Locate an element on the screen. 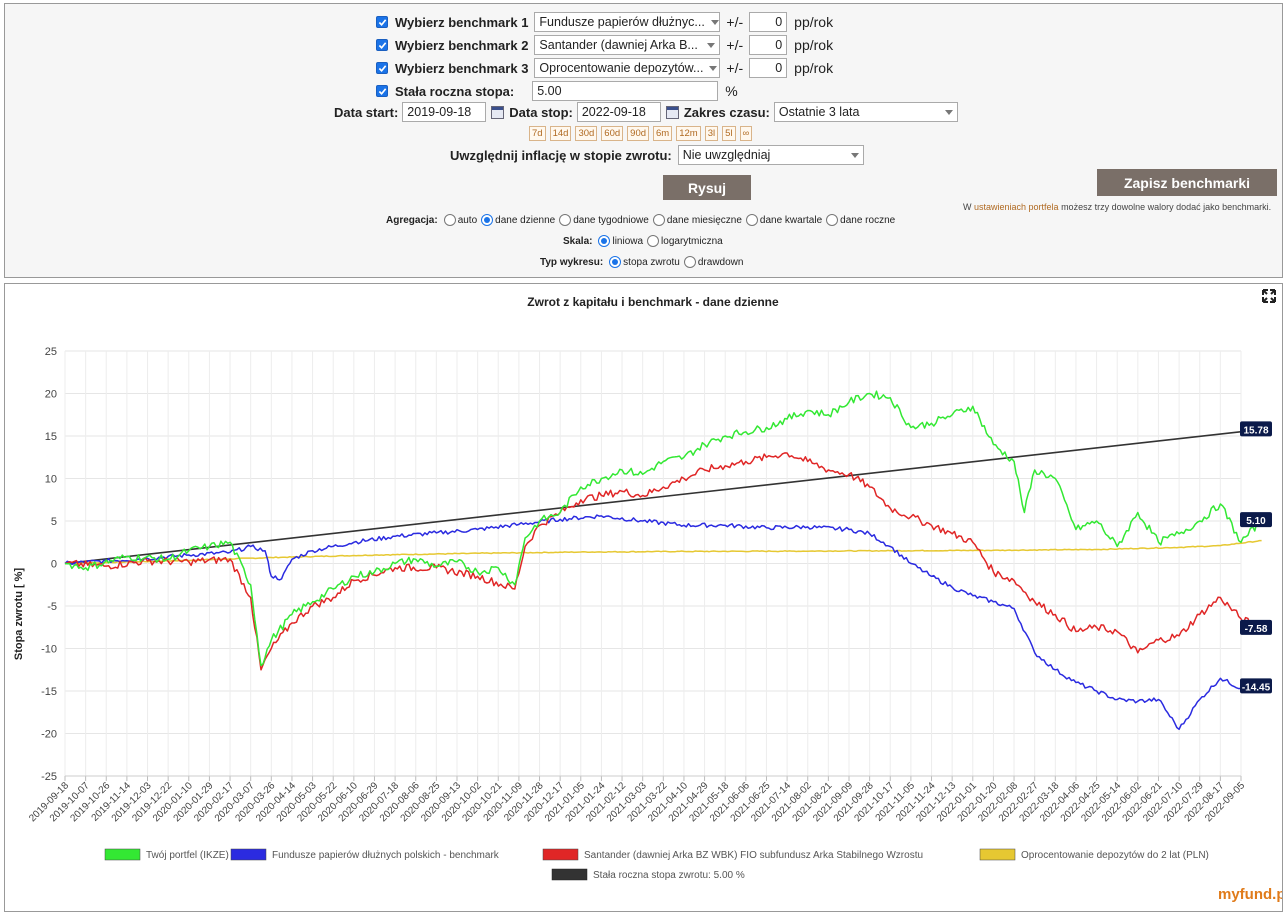 This screenshot has height=916, width=1287. legend-label: Twój portfel (IKZE) is located at coordinates (187, 855).